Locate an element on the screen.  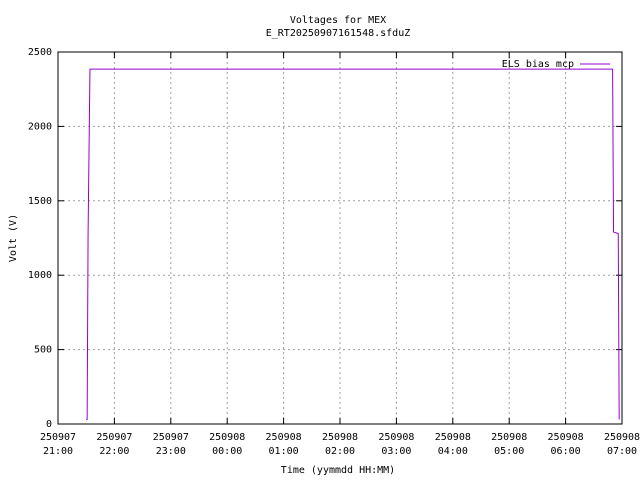
y-tick-label: 2500 is located at coordinates (40, 52).